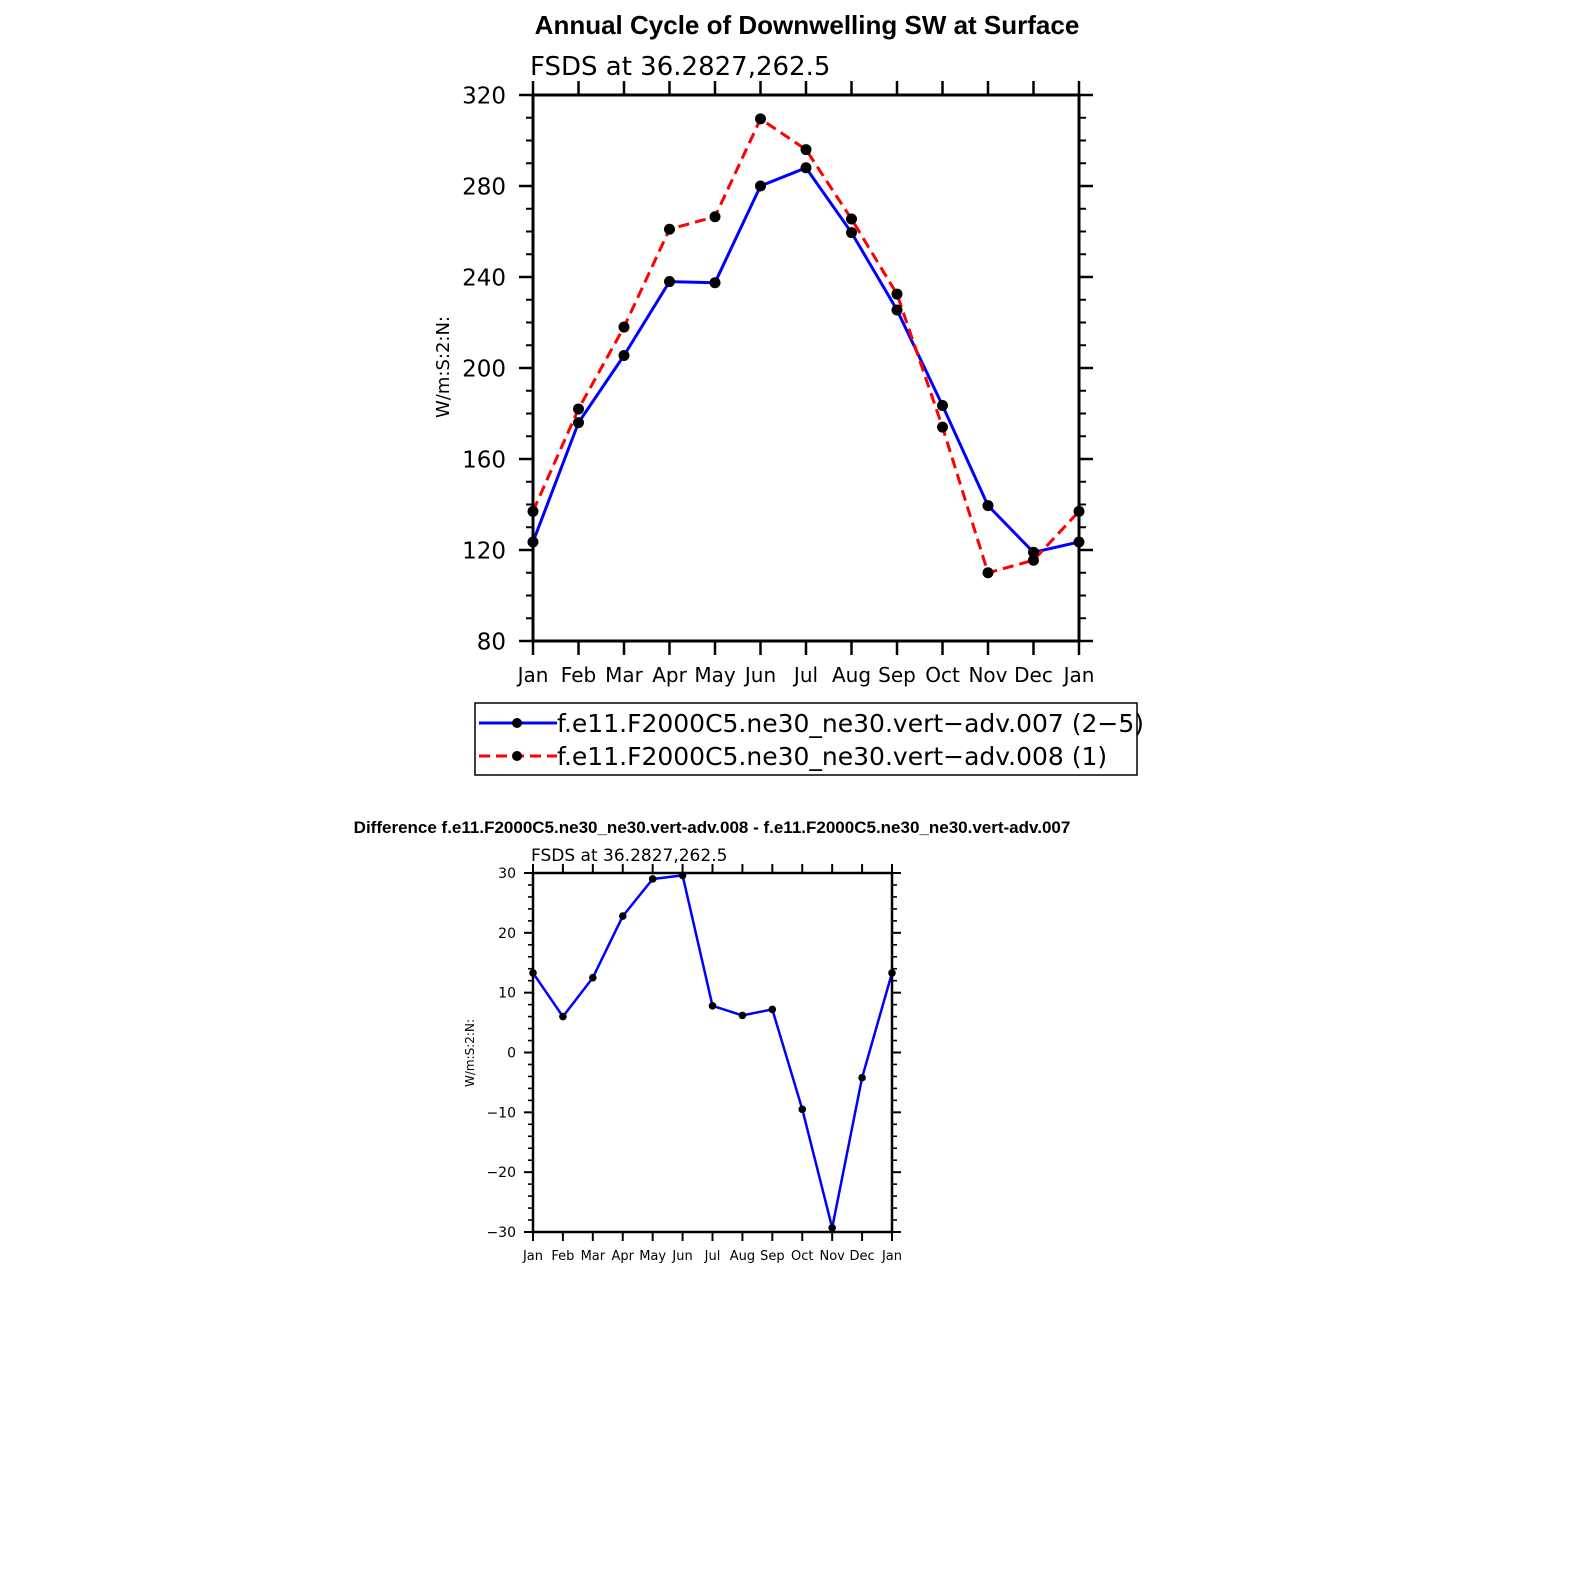  What do you see at coordinates (511, 1054) in the screenshot?
I see `y-tick-label: 0` at bounding box center [511, 1054].